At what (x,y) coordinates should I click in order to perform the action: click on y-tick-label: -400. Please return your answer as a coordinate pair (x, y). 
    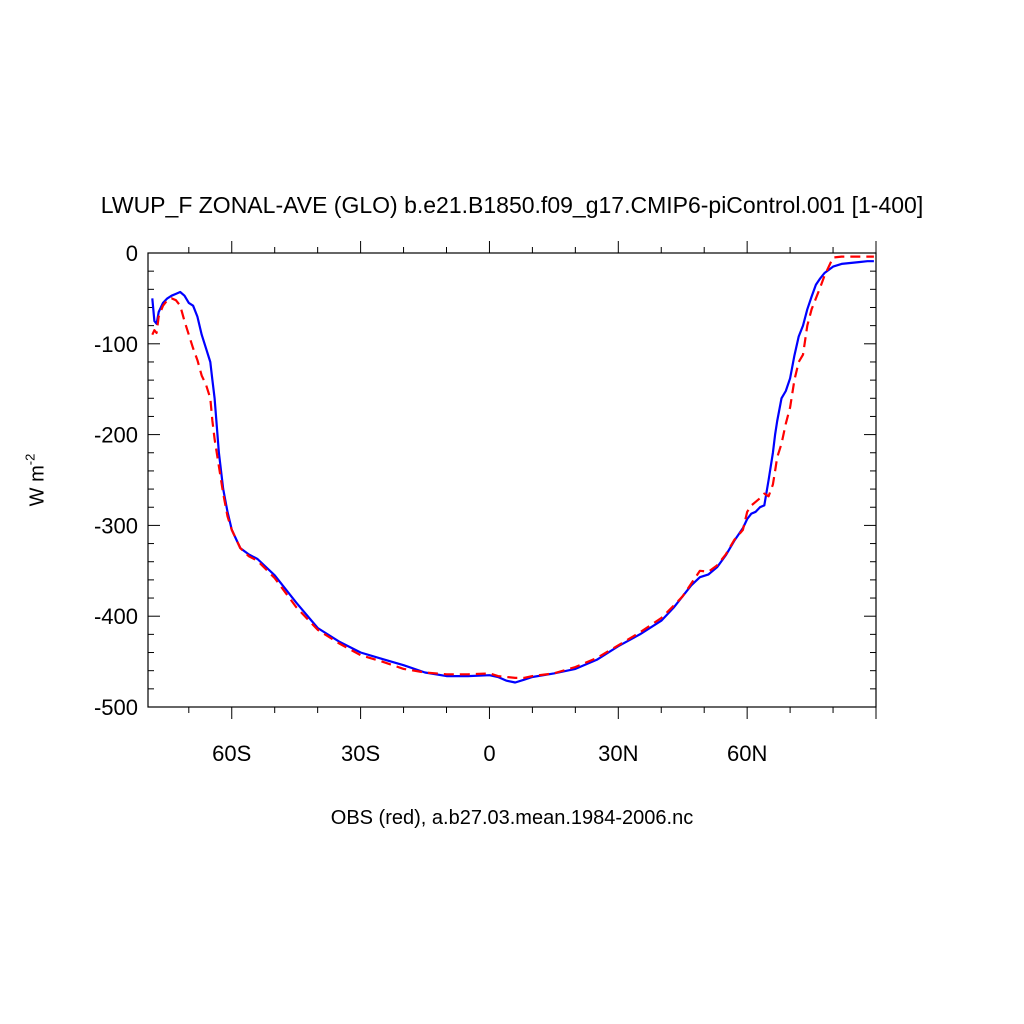
    Looking at the image, I should click on (116, 616).